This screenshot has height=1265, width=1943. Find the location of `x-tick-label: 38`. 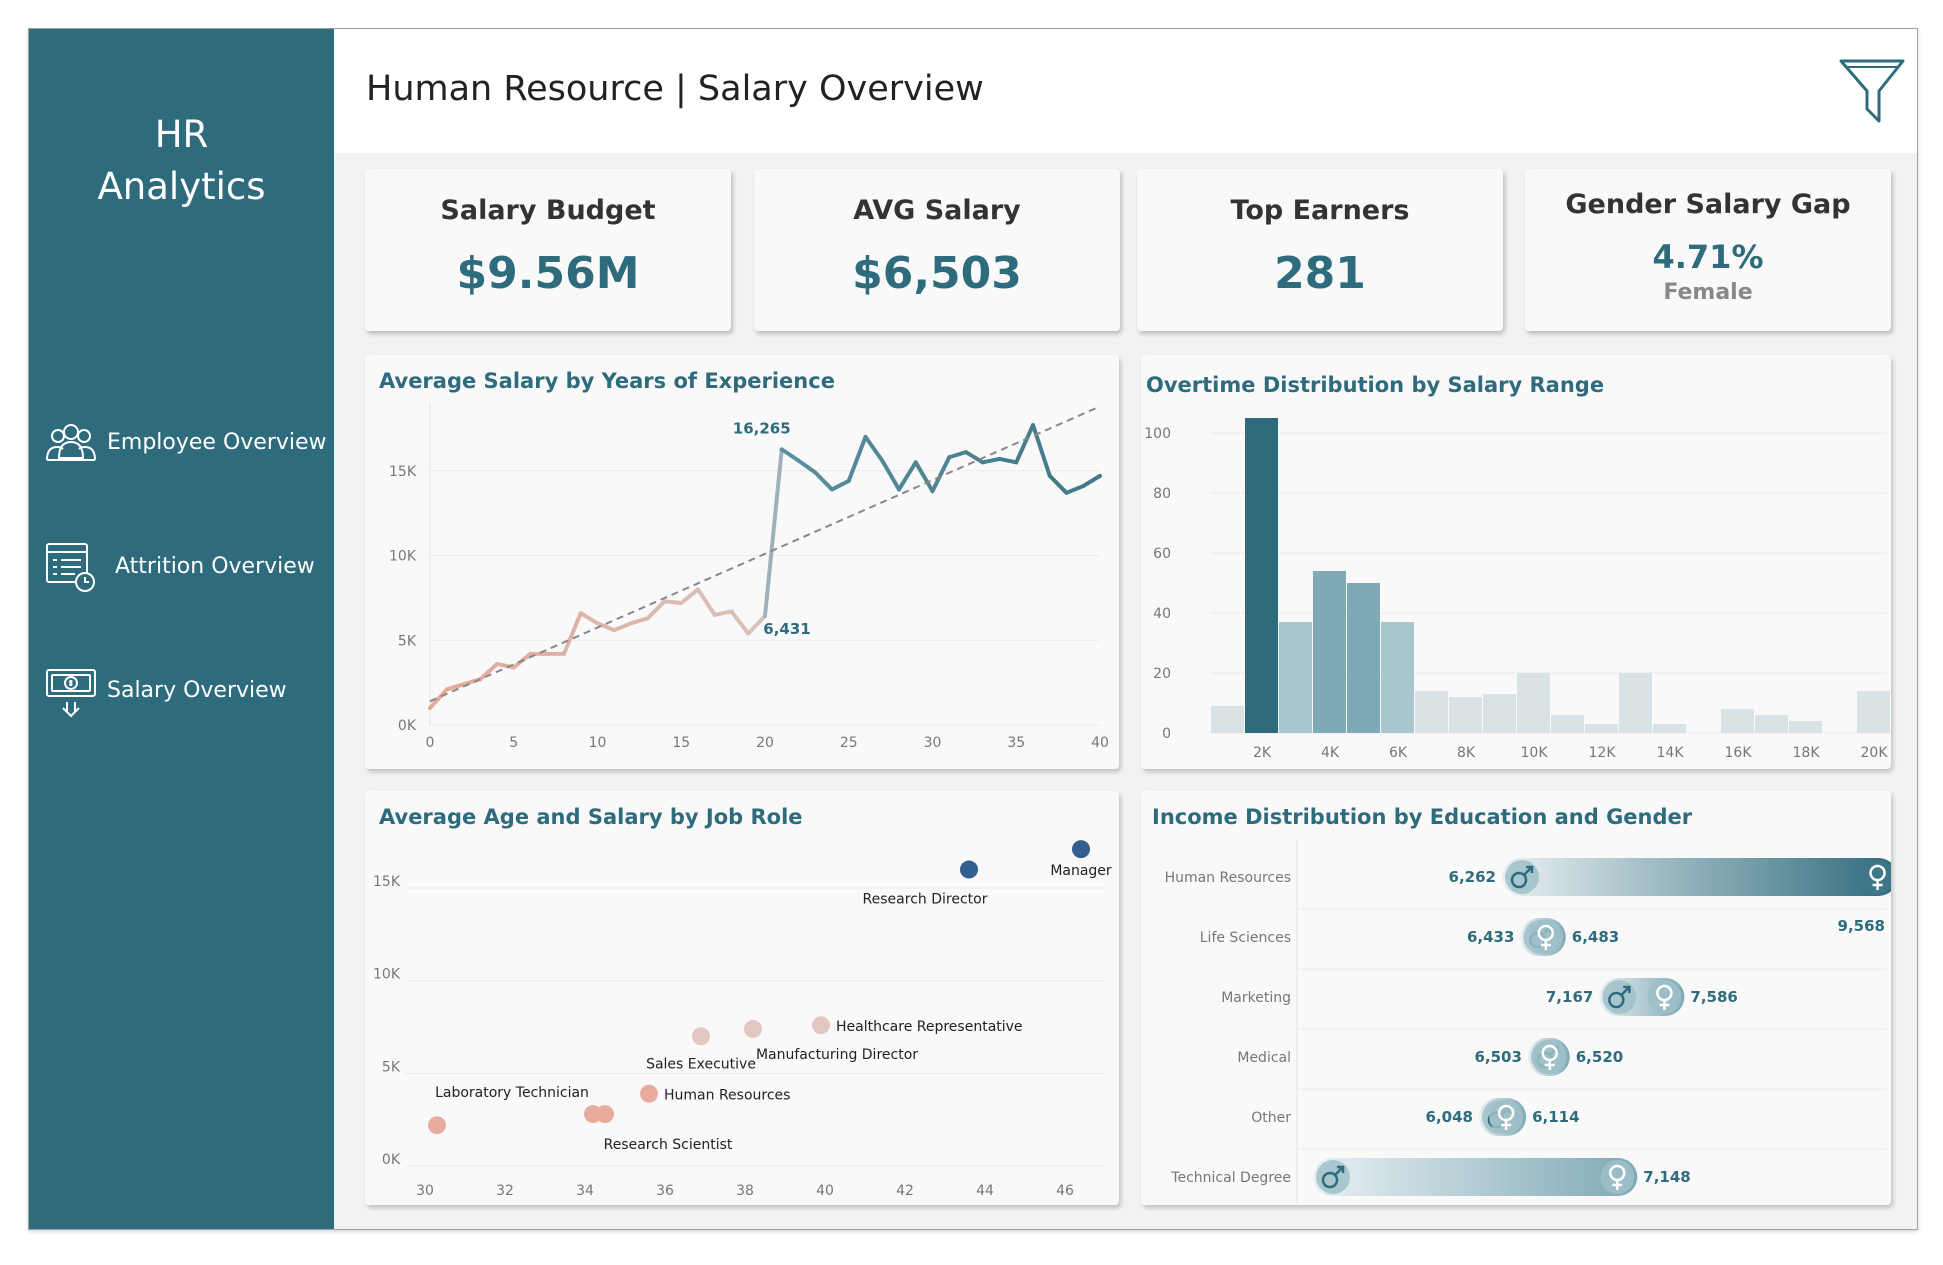

x-tick-label: 38 is located at coordinates (745, 1191).